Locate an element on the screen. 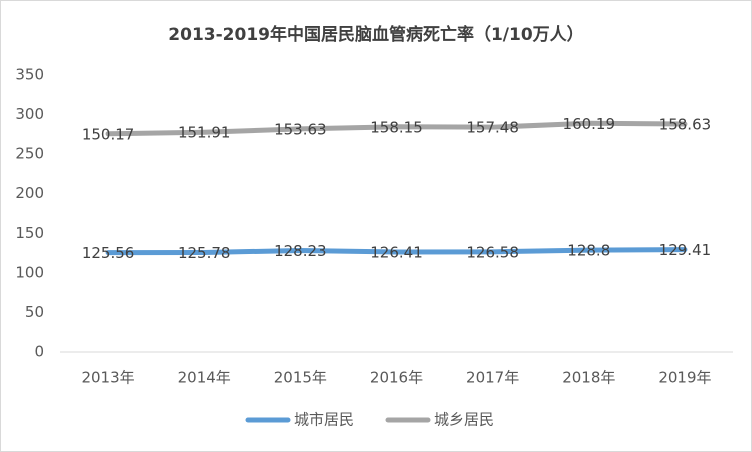  data-label: 128.23 is located at coordinates (300, 251).